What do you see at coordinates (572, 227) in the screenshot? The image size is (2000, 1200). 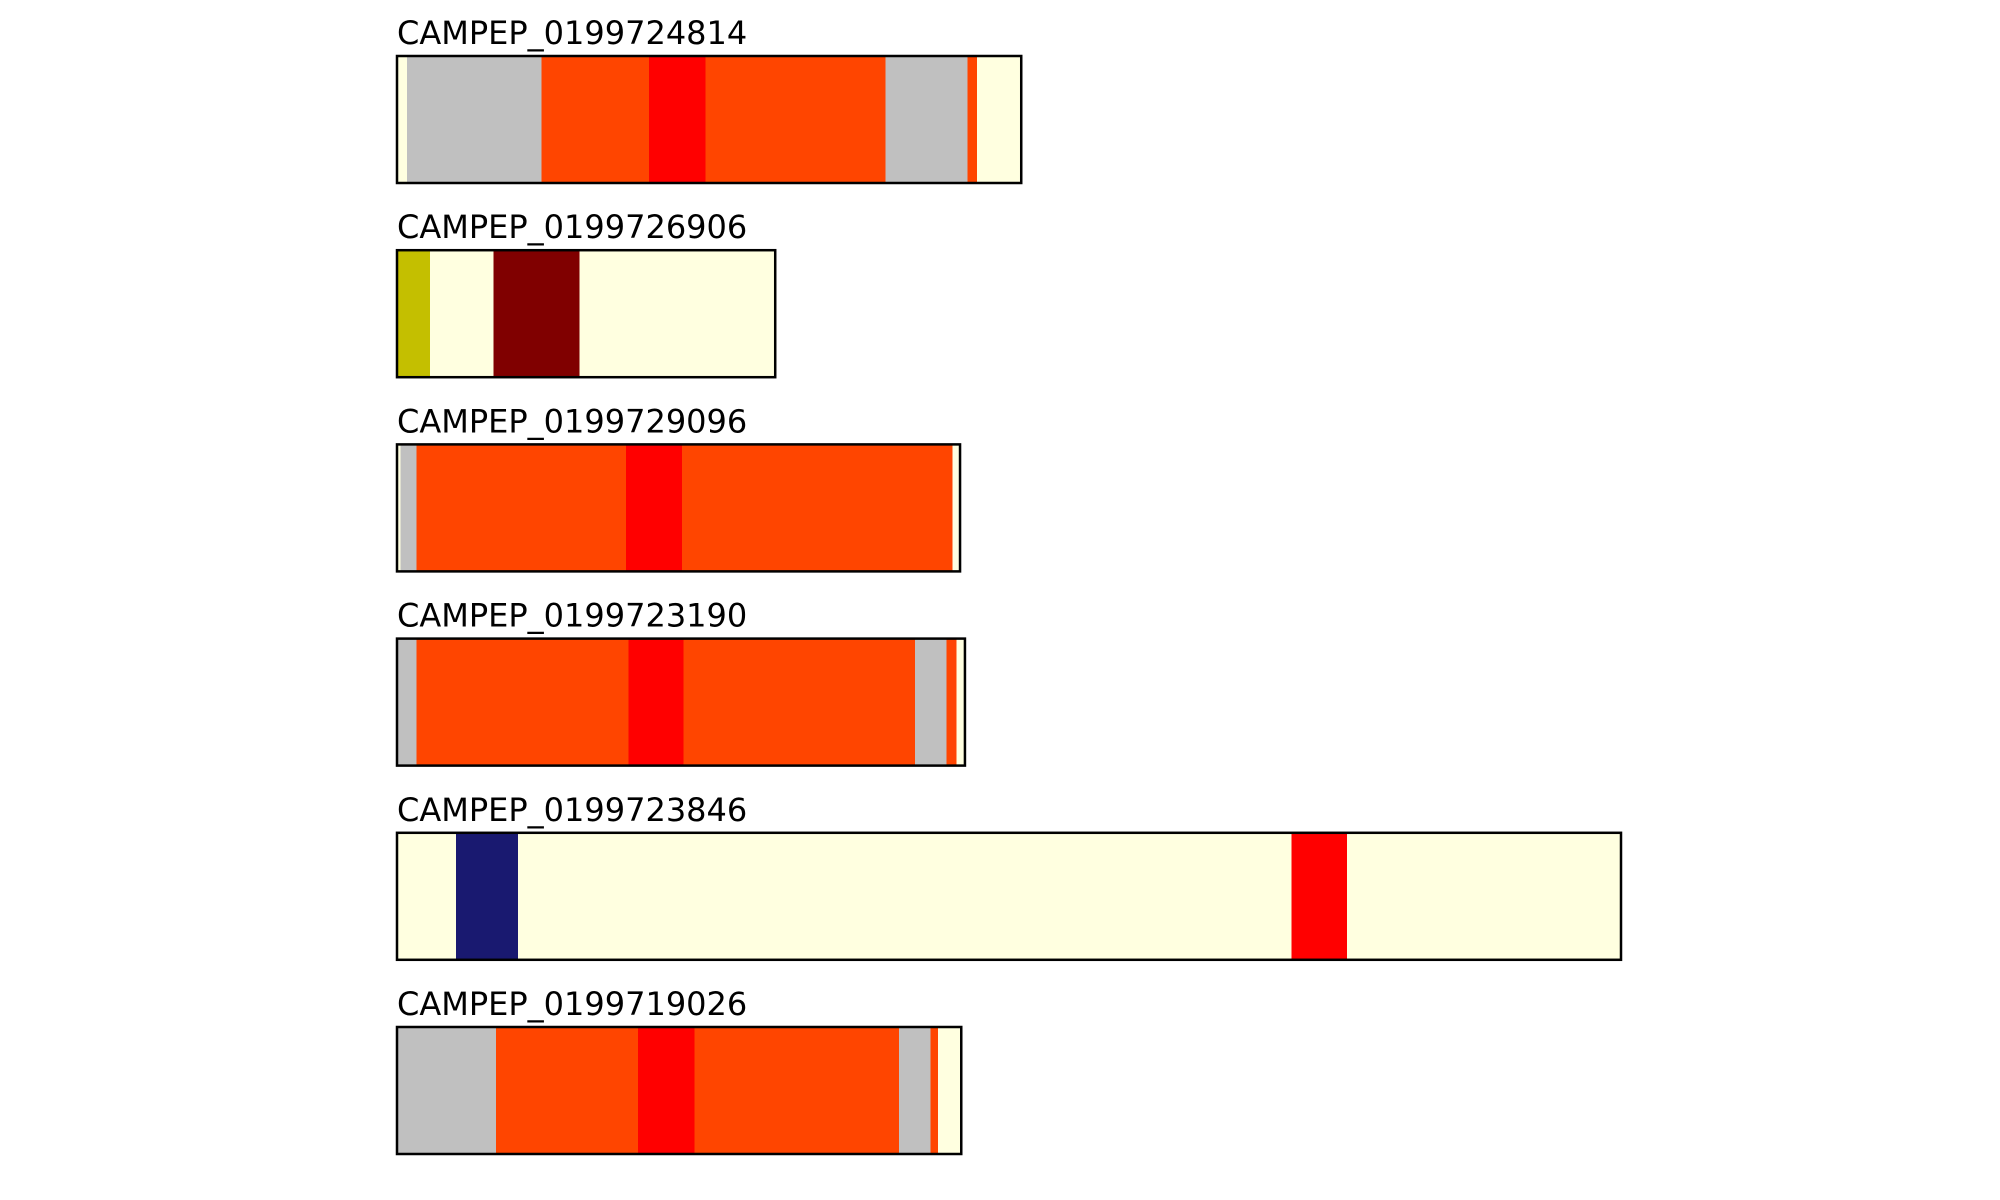 I see `track-label: CAMPEP_0199726906` at bounding box center [572, 227].